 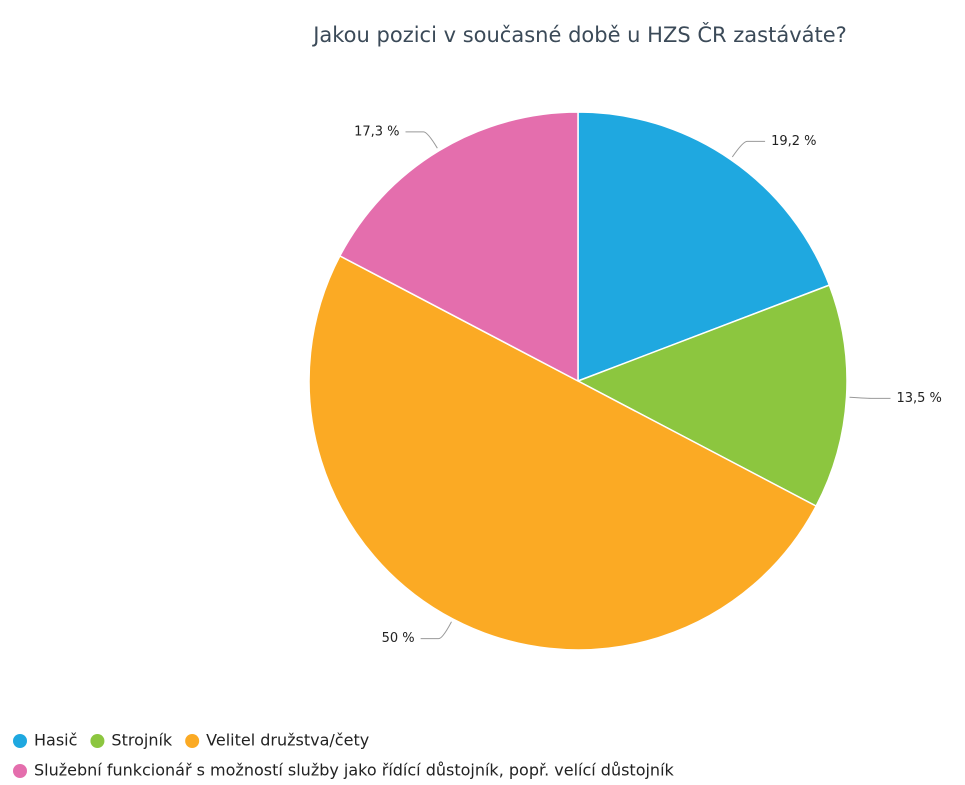 What do you see at coordinates (55, 740) in the screenshot?
I see `legend-label: Hasič` at bounding box center [55, 740].